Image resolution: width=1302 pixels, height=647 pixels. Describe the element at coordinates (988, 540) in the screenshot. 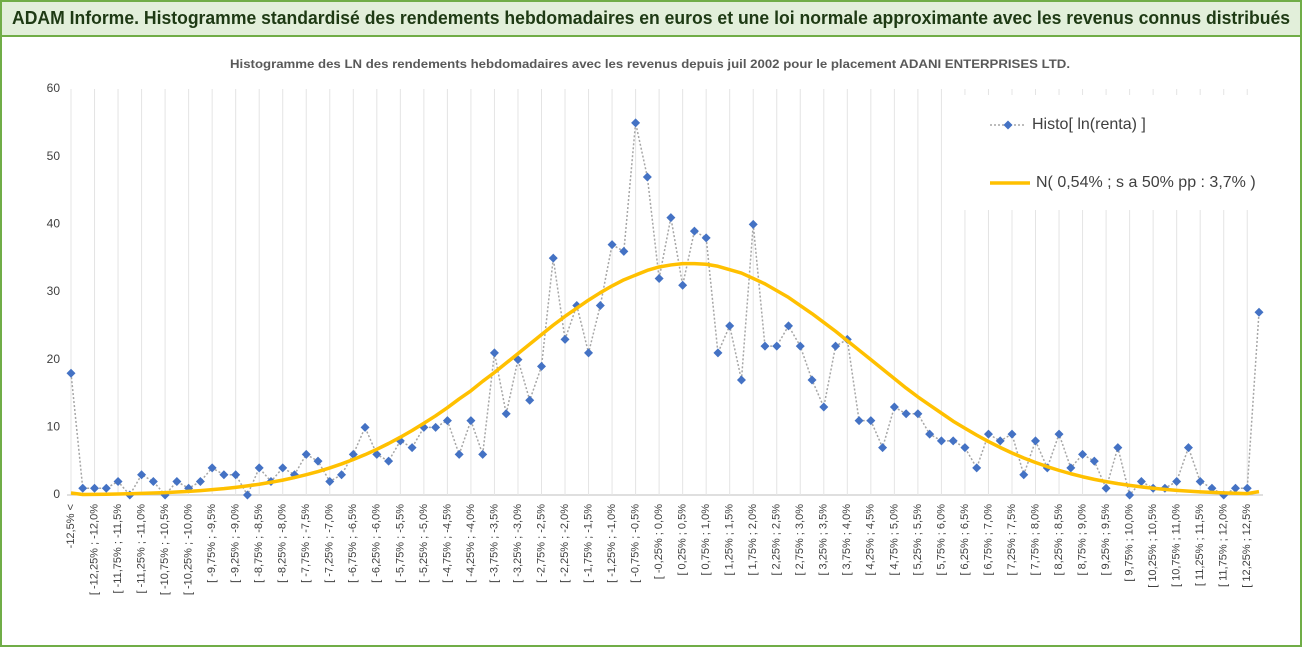

I see `x-tick-label: [ 6,75% ; 7,0%` at that location.